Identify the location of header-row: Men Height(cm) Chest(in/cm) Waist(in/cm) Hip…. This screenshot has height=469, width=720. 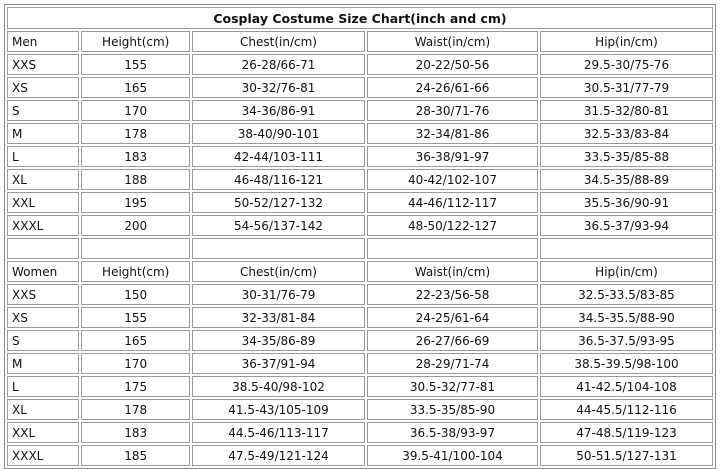
(360, 41).